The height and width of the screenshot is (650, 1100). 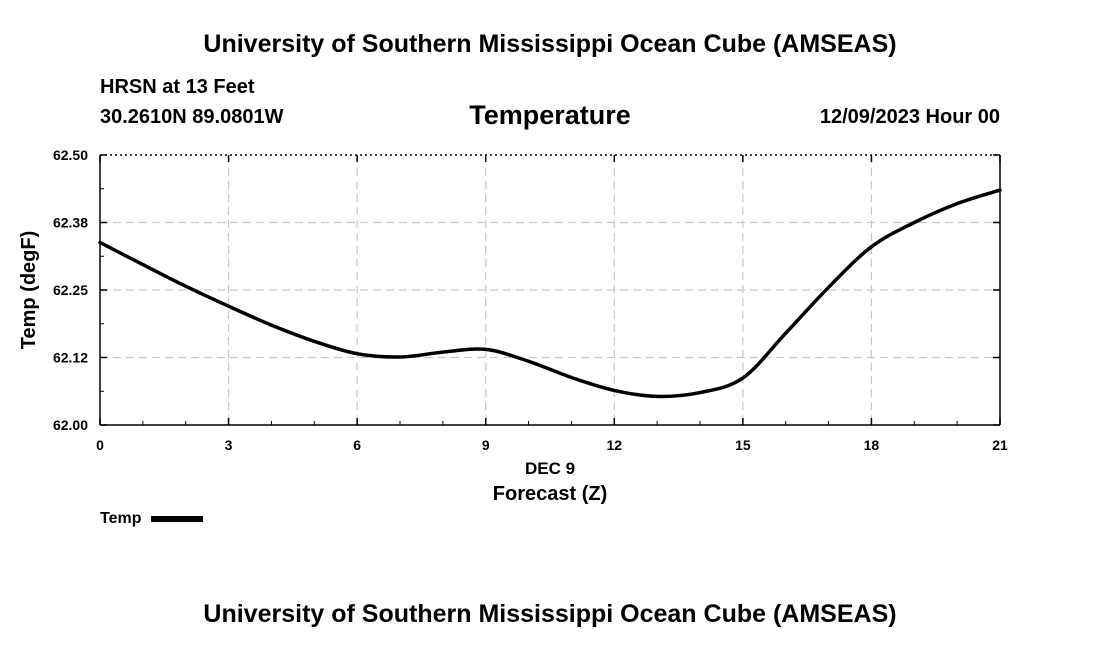 What do you see at coordinates (550, 468) in the screenshot?
I see `x-axis-date-label: DEC 9` at bounding box center [550, 468].